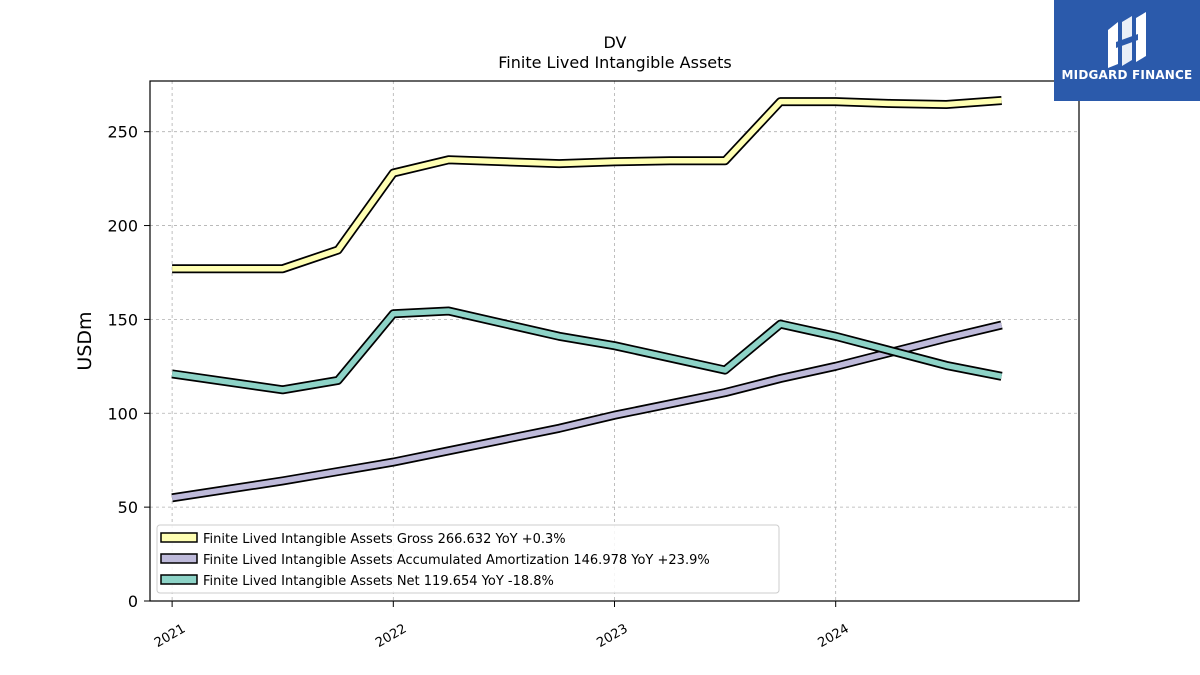 This screenshot has width=1200, height=675. I want to click on x-tick-label: 2024, so click(834, 636).